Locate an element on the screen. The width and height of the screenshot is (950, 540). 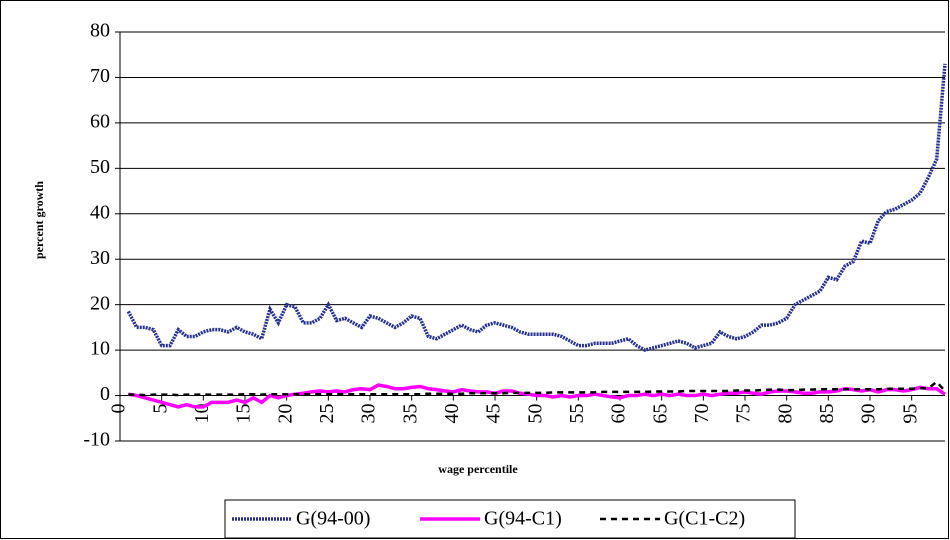
legend-box is located at coordinates (510, 519).